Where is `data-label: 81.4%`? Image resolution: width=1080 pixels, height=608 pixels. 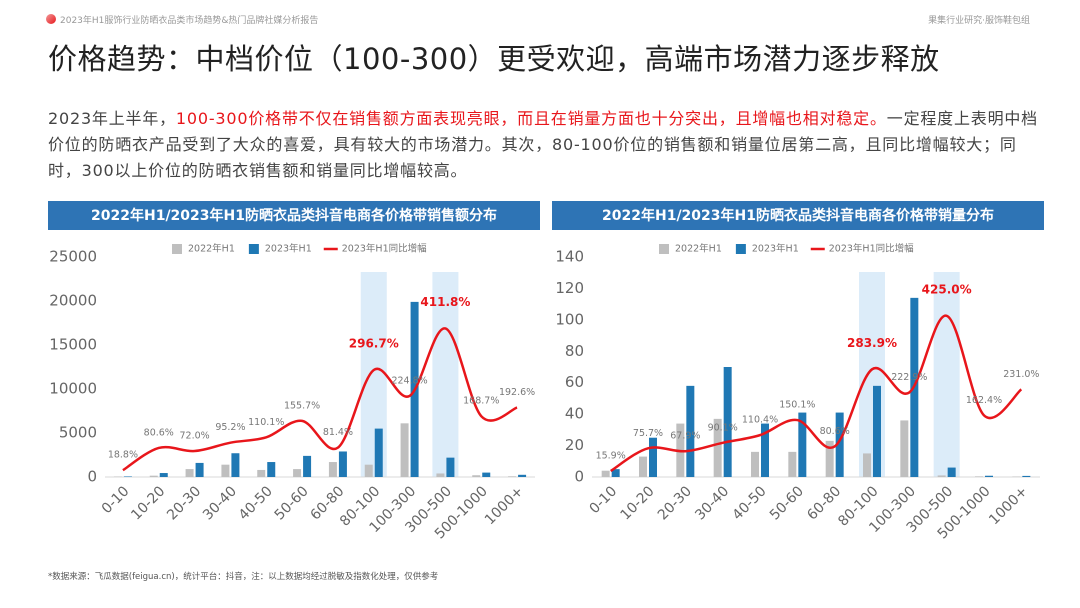
data-label: 81.4% is located at coordinates (338, 432).